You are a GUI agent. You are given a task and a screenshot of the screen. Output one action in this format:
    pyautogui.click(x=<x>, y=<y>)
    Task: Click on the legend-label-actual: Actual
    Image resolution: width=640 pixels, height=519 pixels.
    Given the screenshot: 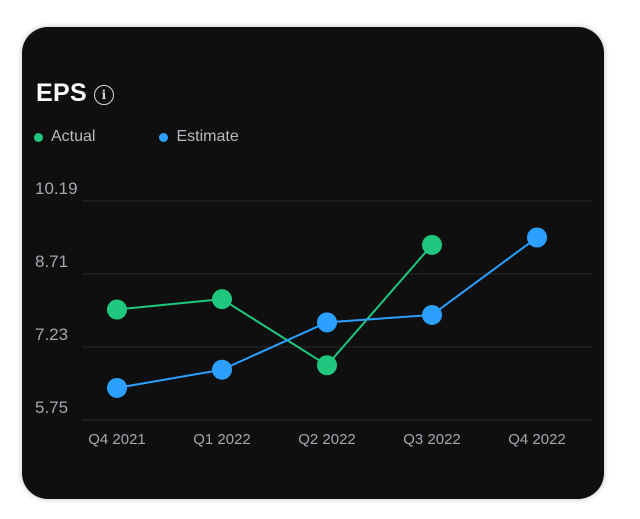 What is the action you would take?
    pyautogui.click(x=73, y=136)
    